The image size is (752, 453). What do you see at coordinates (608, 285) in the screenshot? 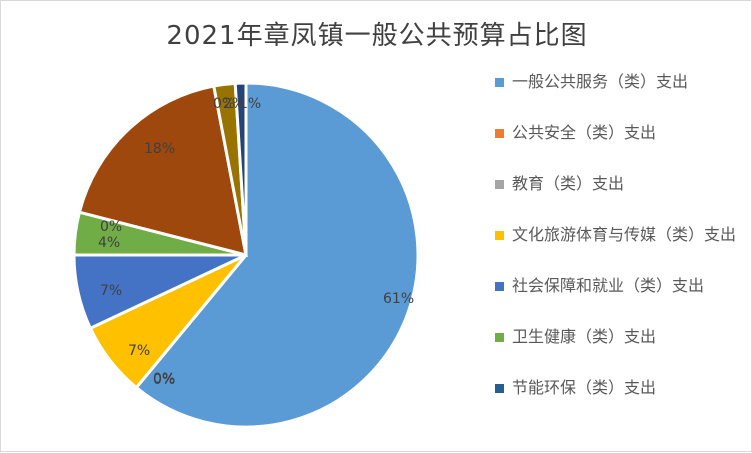
I see `legend-label: 社会保障和就业（类）支出` at bounding box center [608, 285].